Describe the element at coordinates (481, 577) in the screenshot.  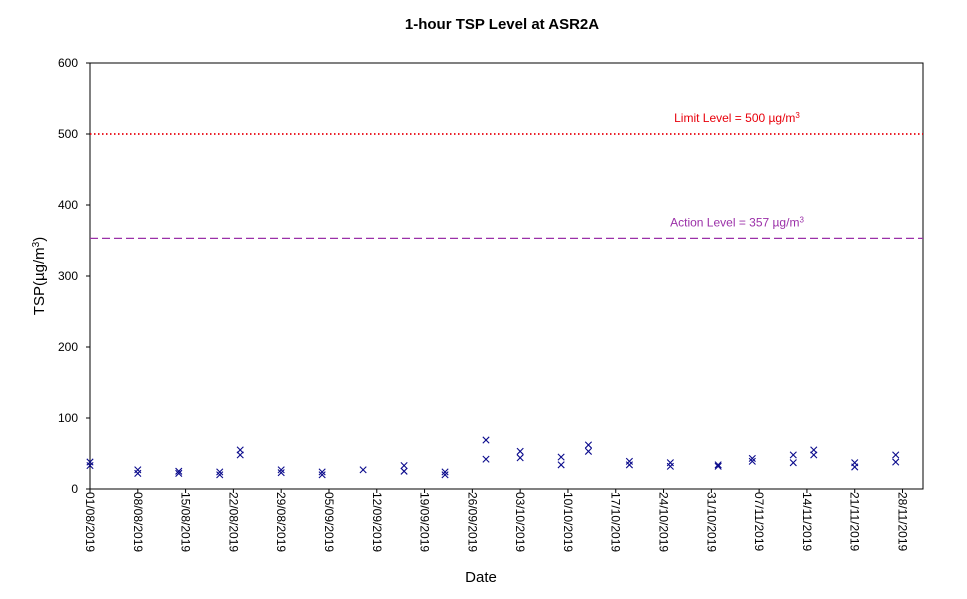
I see `x-axis-label: Date` at that location.